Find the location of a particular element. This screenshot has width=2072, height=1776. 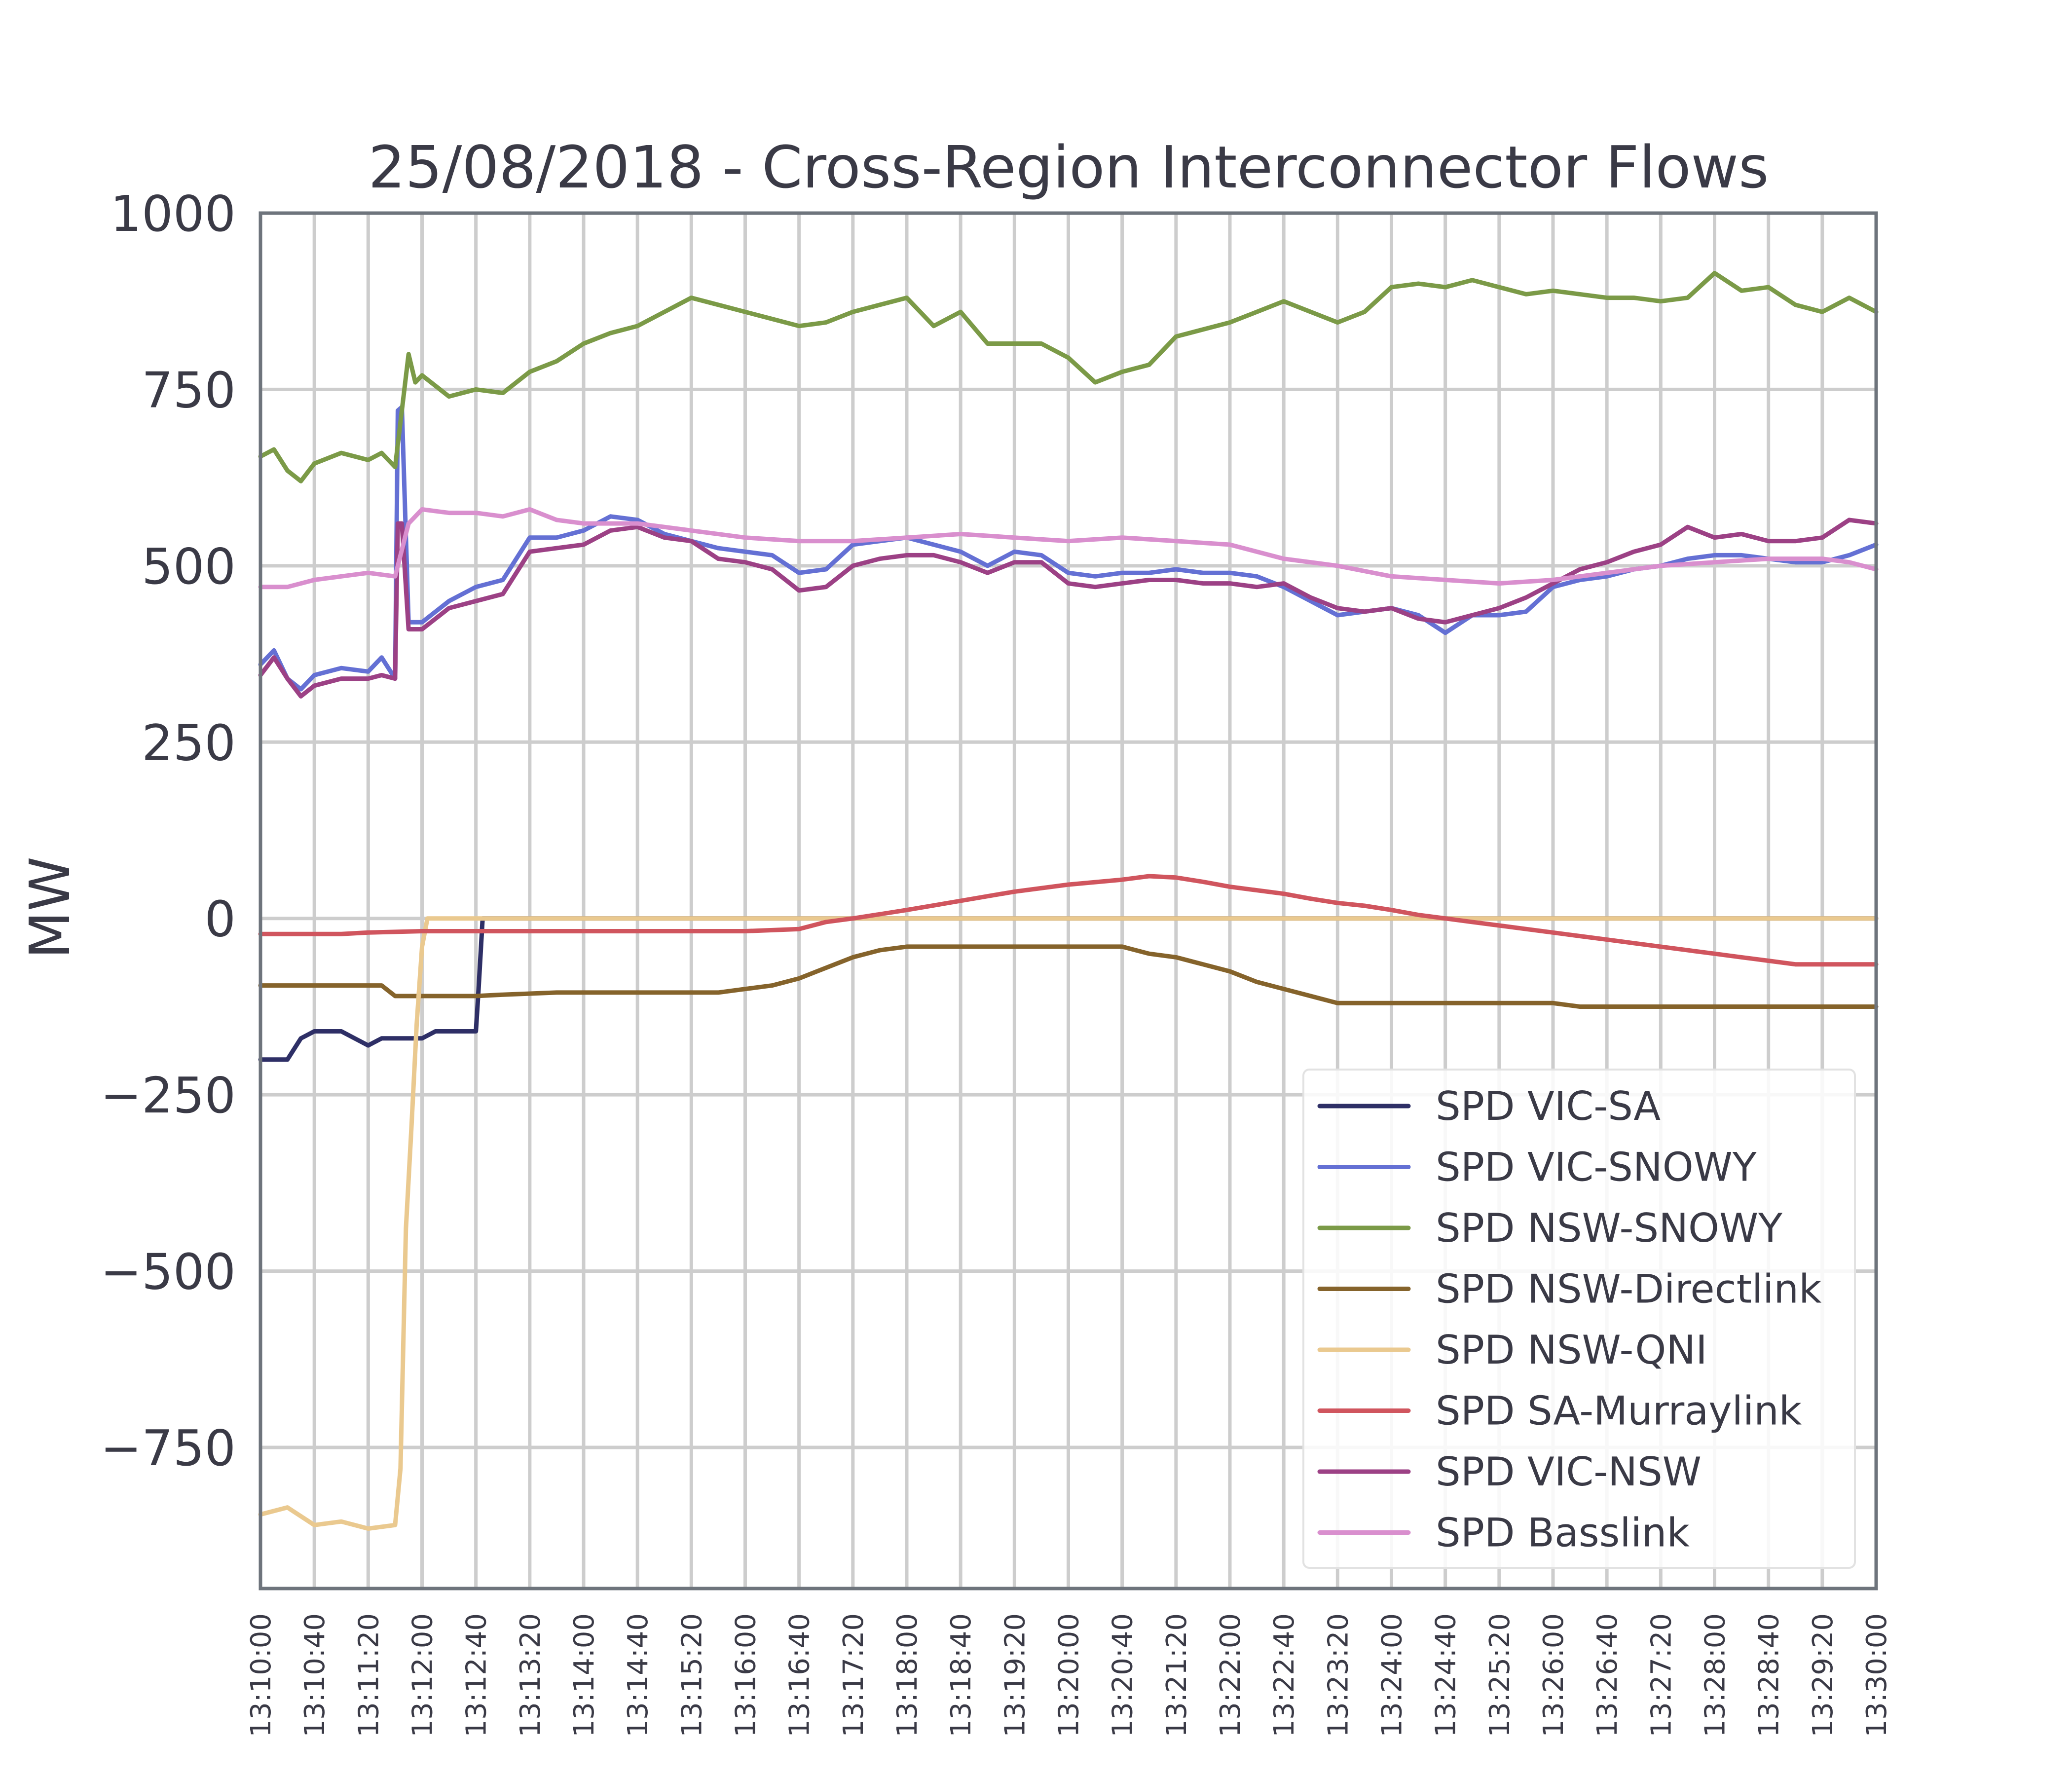

x-tick-label: 13:12:40 is located at coordinates (477, 1676).